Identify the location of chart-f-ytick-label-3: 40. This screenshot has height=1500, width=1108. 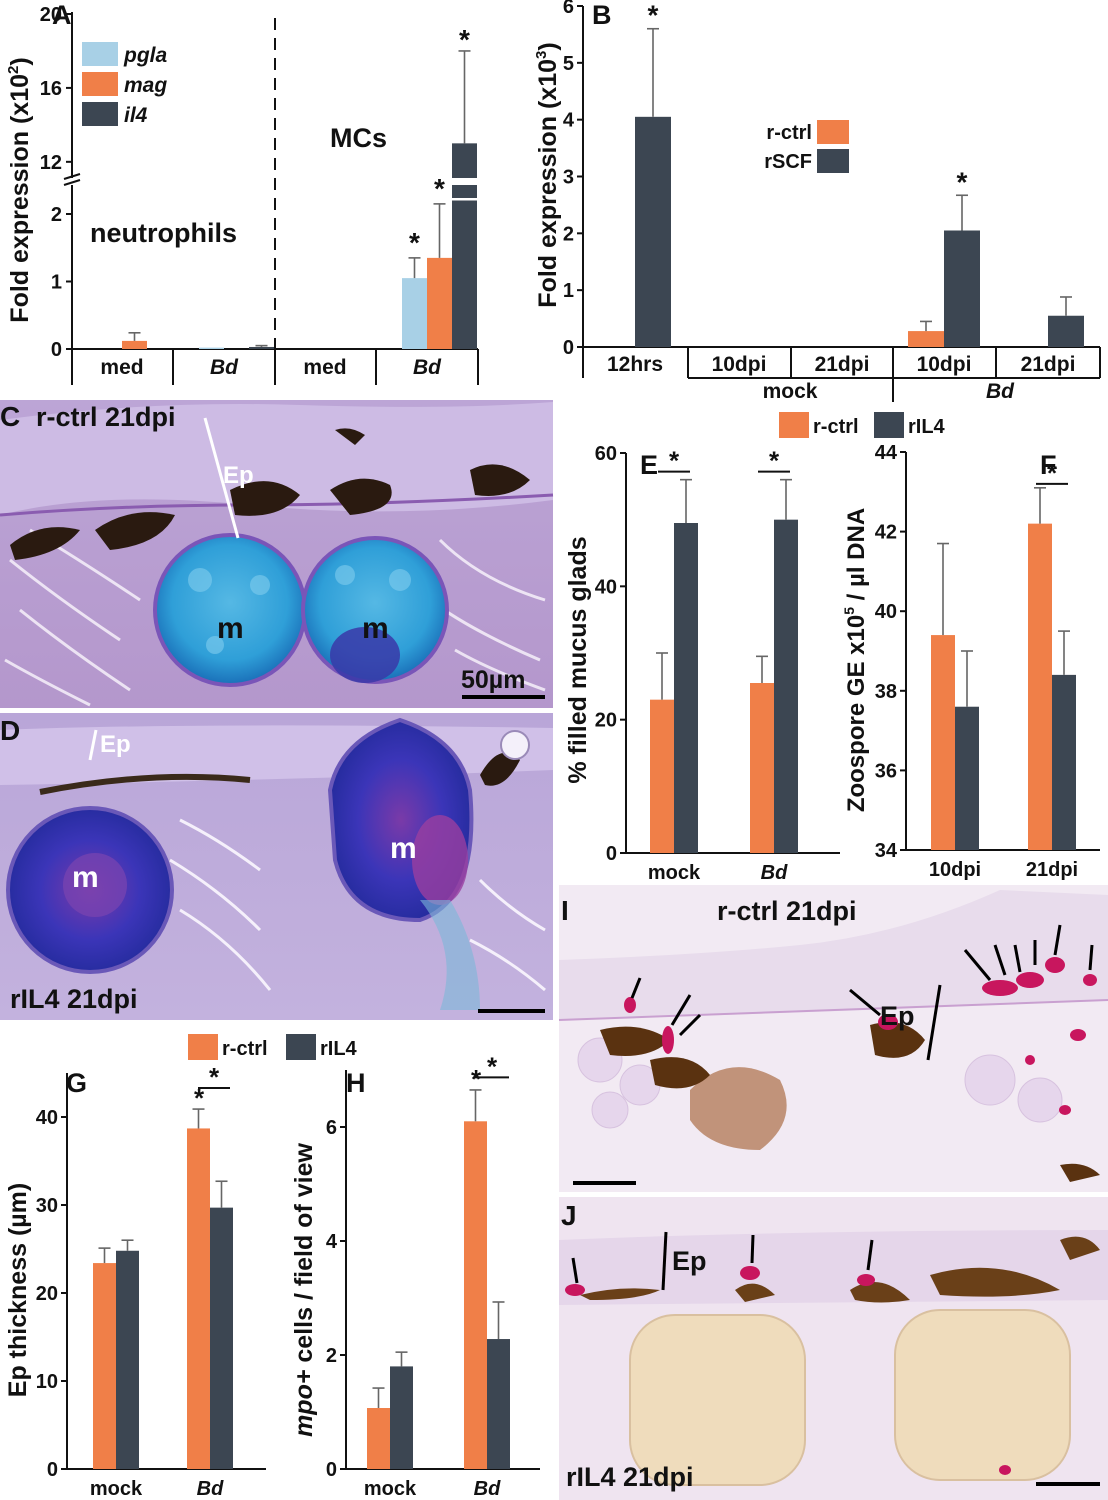
(886, 612).